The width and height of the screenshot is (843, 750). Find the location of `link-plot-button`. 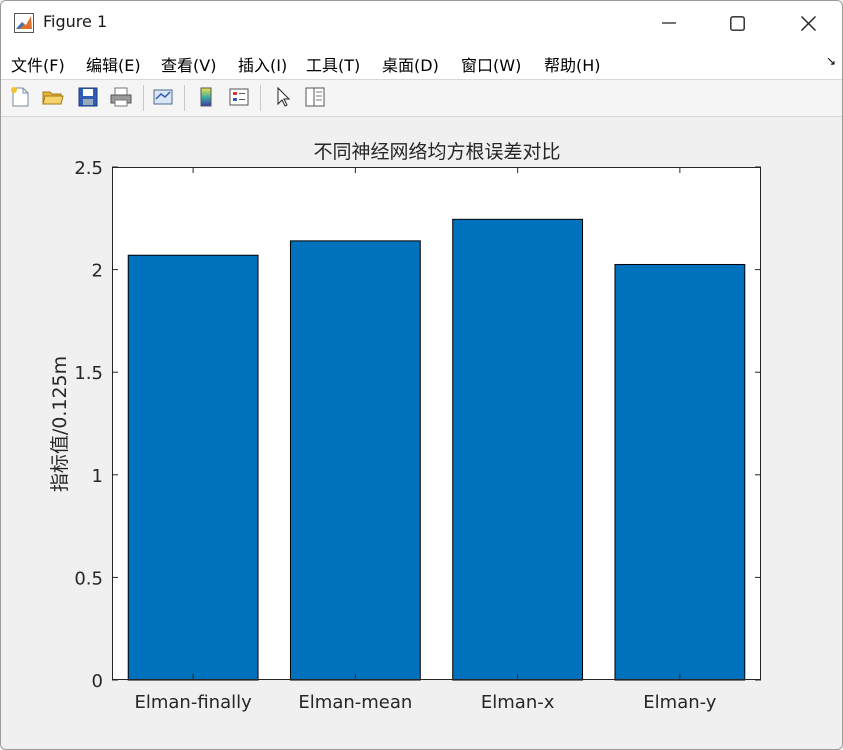

link-plot-button is located at coordinates (163, 97).